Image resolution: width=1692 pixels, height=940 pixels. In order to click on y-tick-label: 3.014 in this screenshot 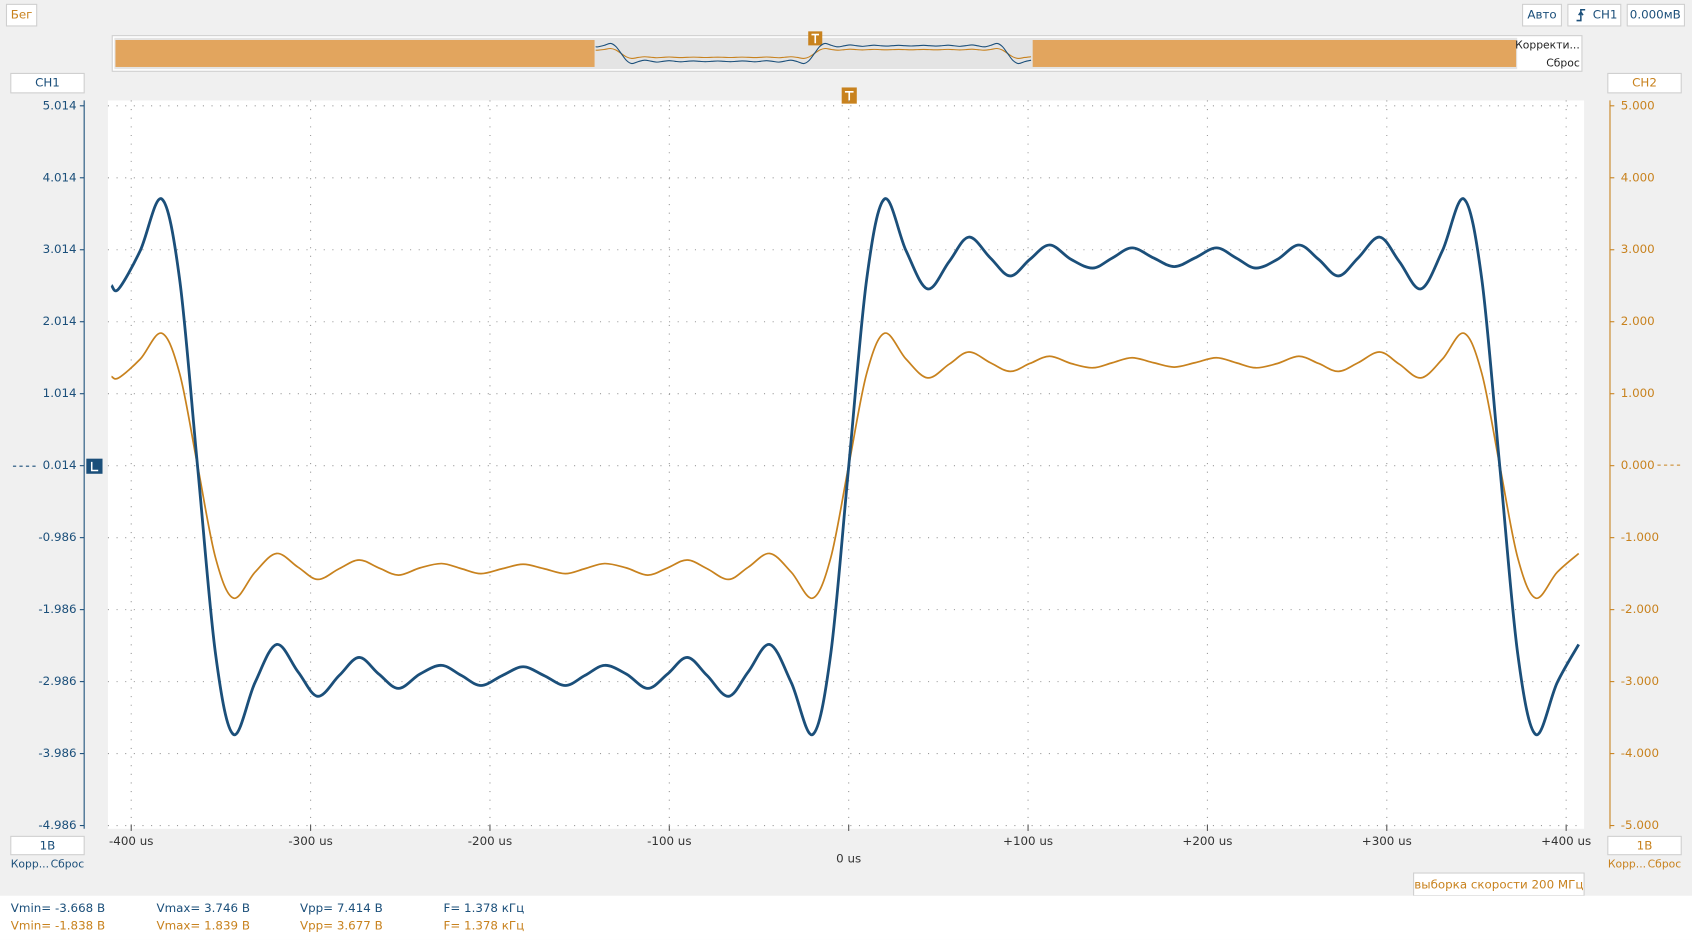, I will do `click(60, 249)`.